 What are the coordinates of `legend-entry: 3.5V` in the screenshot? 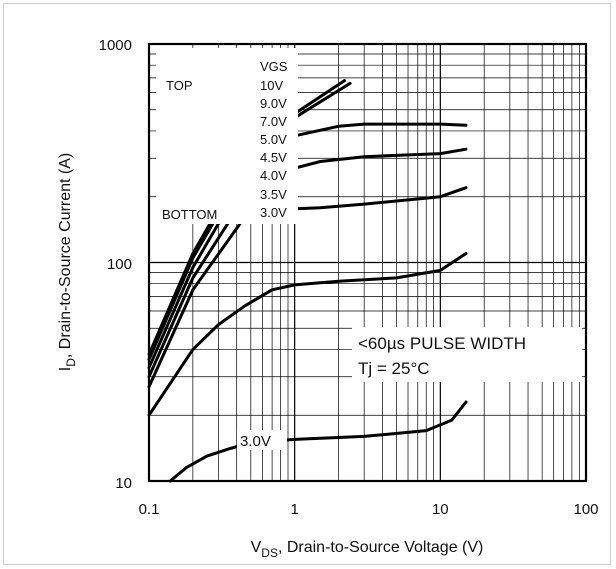 It's located at (273, 194).